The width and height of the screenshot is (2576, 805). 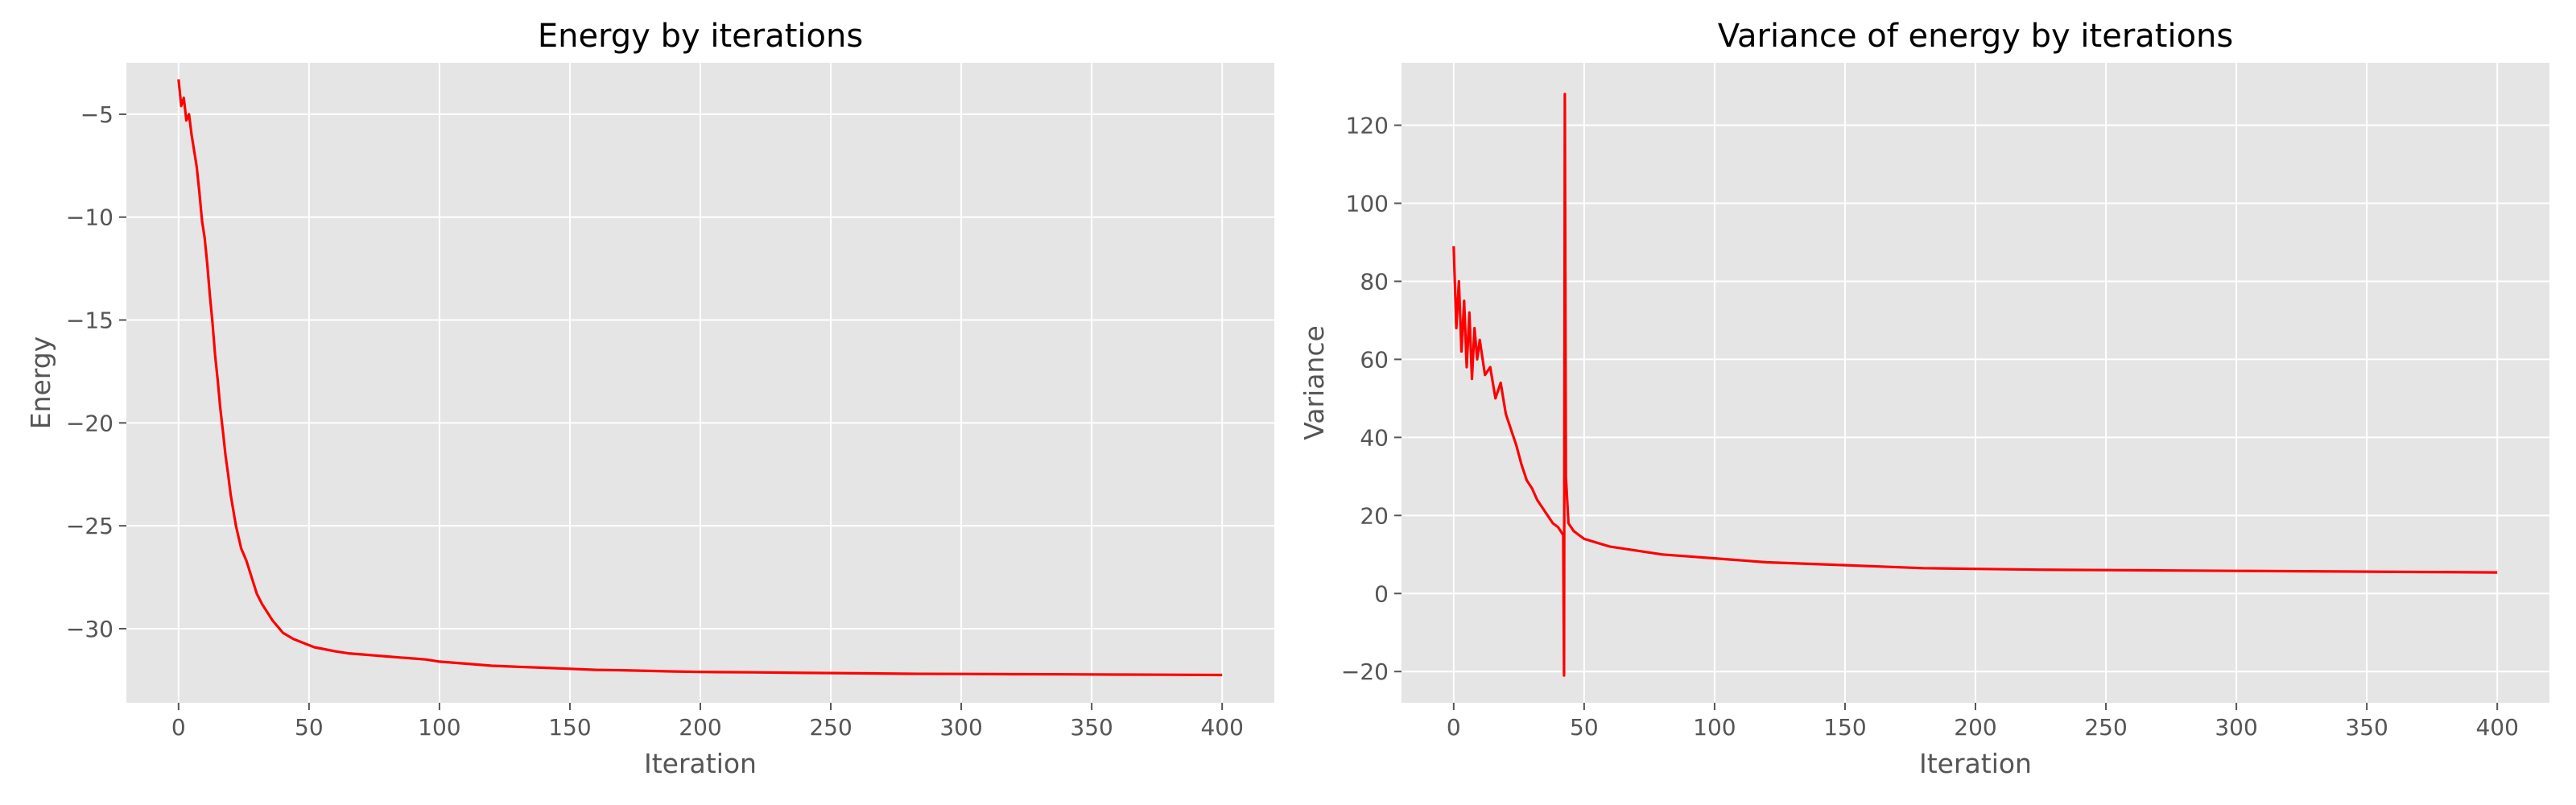 I want to click on y-tick-label: 100, so click(x=1367, y=204).